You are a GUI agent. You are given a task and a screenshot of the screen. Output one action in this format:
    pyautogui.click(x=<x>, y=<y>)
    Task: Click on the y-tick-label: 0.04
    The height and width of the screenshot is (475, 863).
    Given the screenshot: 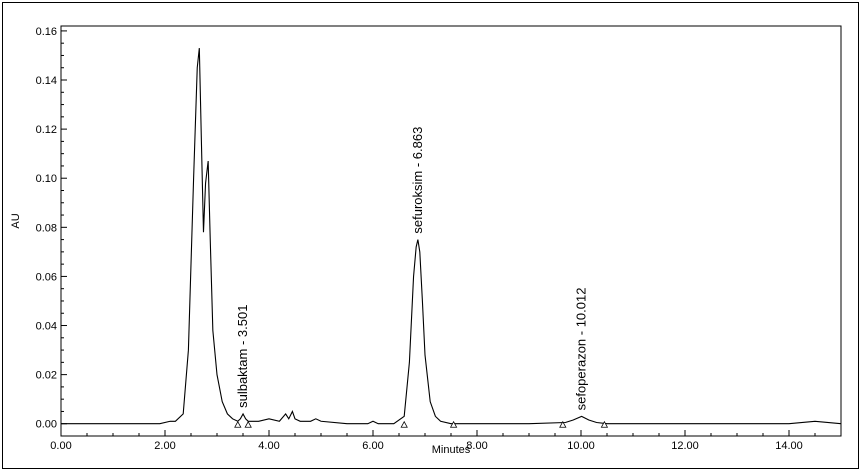 What is the action you would take?
    pyautogui.click(x=46, y=327)
    